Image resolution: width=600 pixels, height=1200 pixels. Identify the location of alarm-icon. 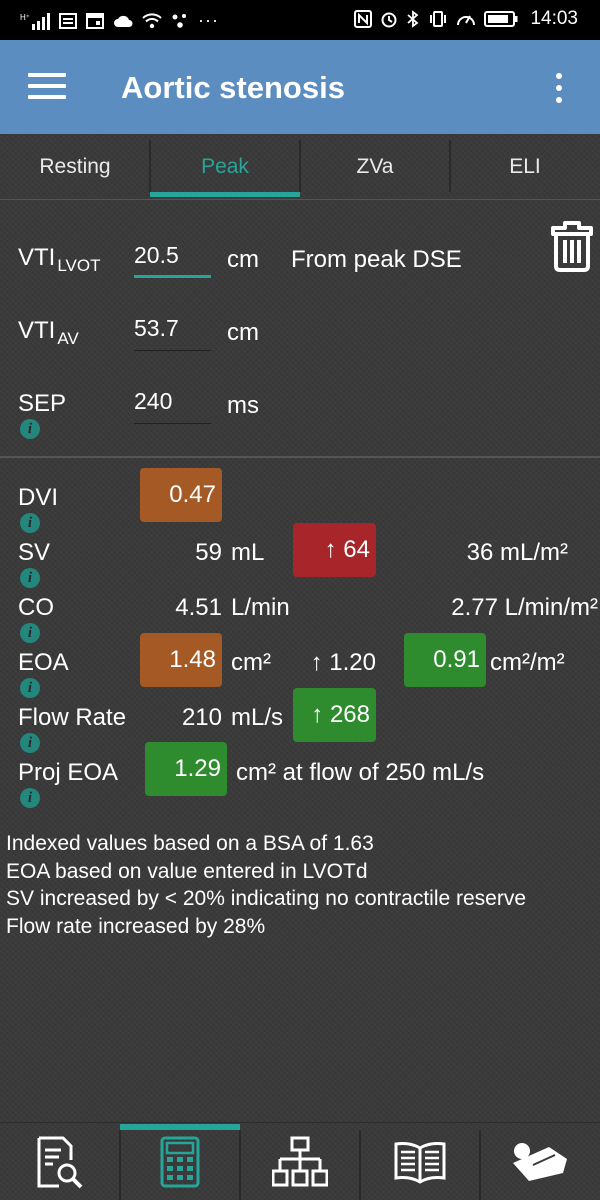
(389, 20).